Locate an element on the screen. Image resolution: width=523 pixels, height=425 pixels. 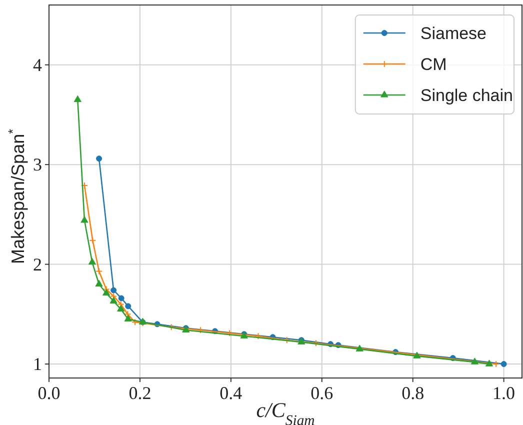
y-tick-label: 3 is located at coordinates (37, 164).